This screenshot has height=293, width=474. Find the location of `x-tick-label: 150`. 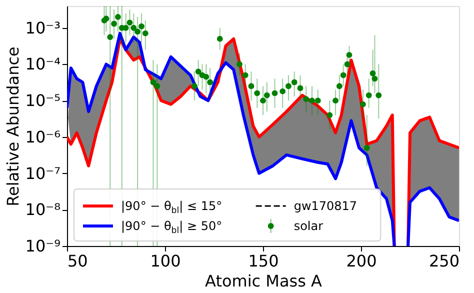

x-tick-label: 150 is located at coordinates (263, 261).